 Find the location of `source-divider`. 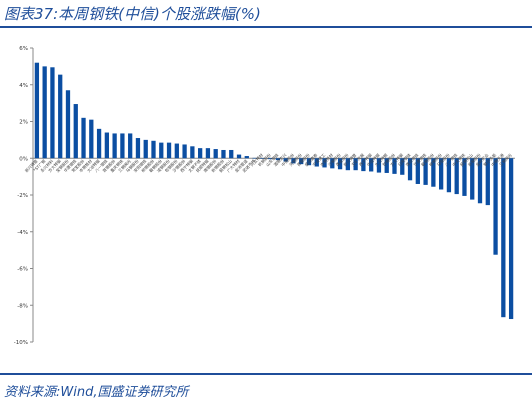

source-divider is located at coordinates (266, 374).